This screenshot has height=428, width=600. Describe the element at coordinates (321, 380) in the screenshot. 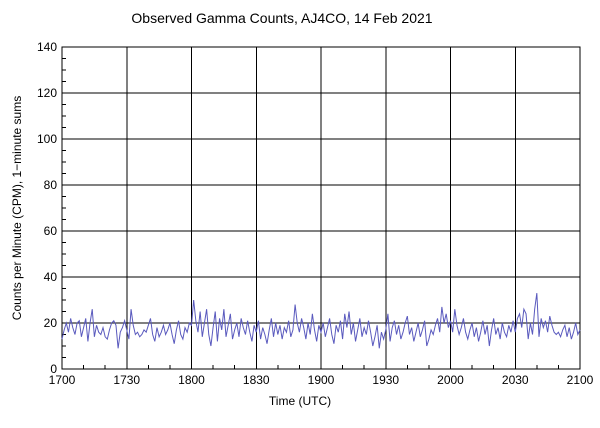

I see `x-tick-label: 1900` at that location.